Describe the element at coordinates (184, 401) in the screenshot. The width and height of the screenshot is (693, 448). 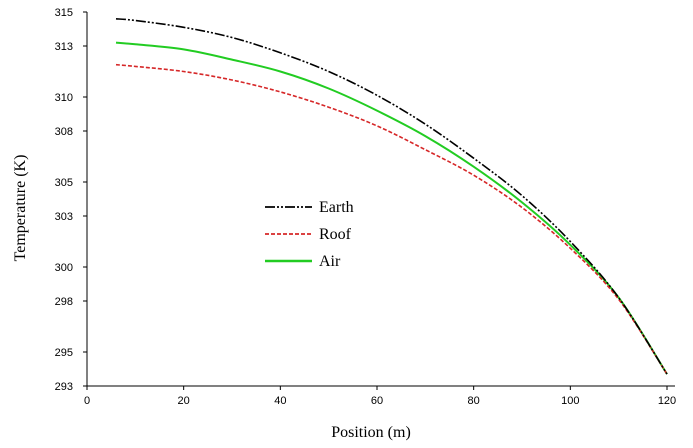
I see `x-tick-label: 20` at that location.